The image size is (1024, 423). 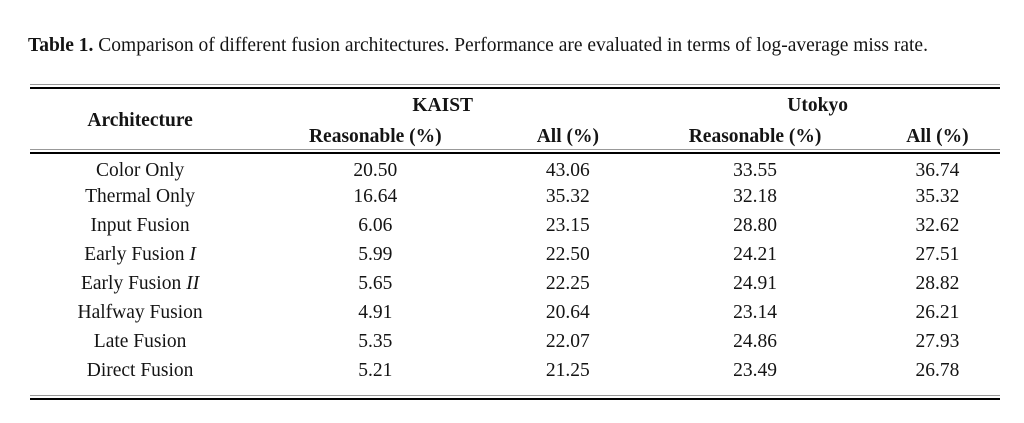 I want to click on value-cell: 24.21, so click(x=755, y=254).